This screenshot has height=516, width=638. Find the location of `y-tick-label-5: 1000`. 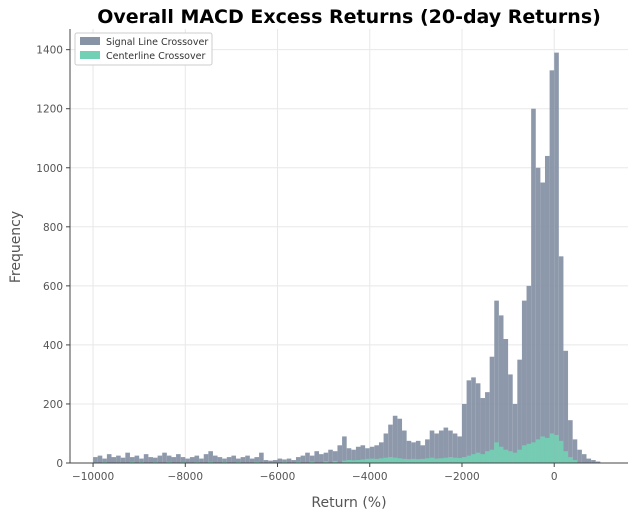

y-tick-label-5: 1000 is located at coordinates (49, 169).